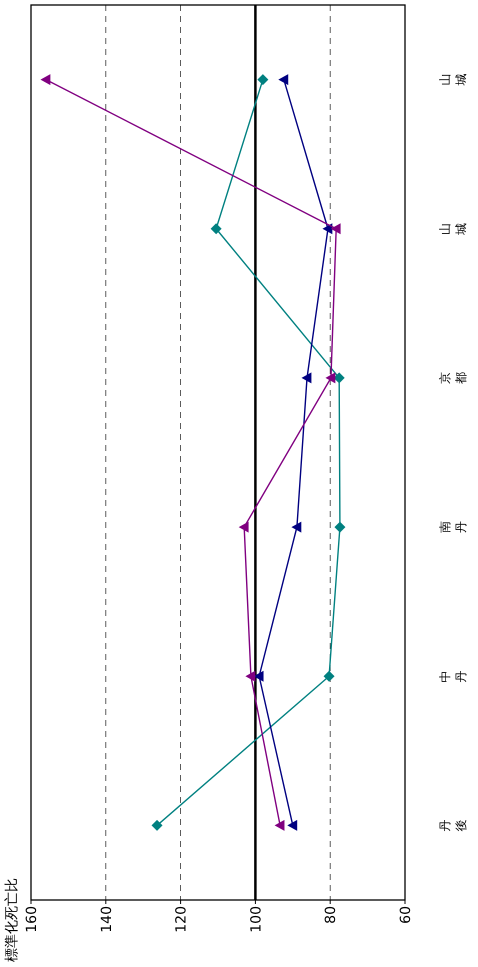 The height and width of the screenshot is (967, 478). I want to click on x-tick-label: 160, so click(32, 919).